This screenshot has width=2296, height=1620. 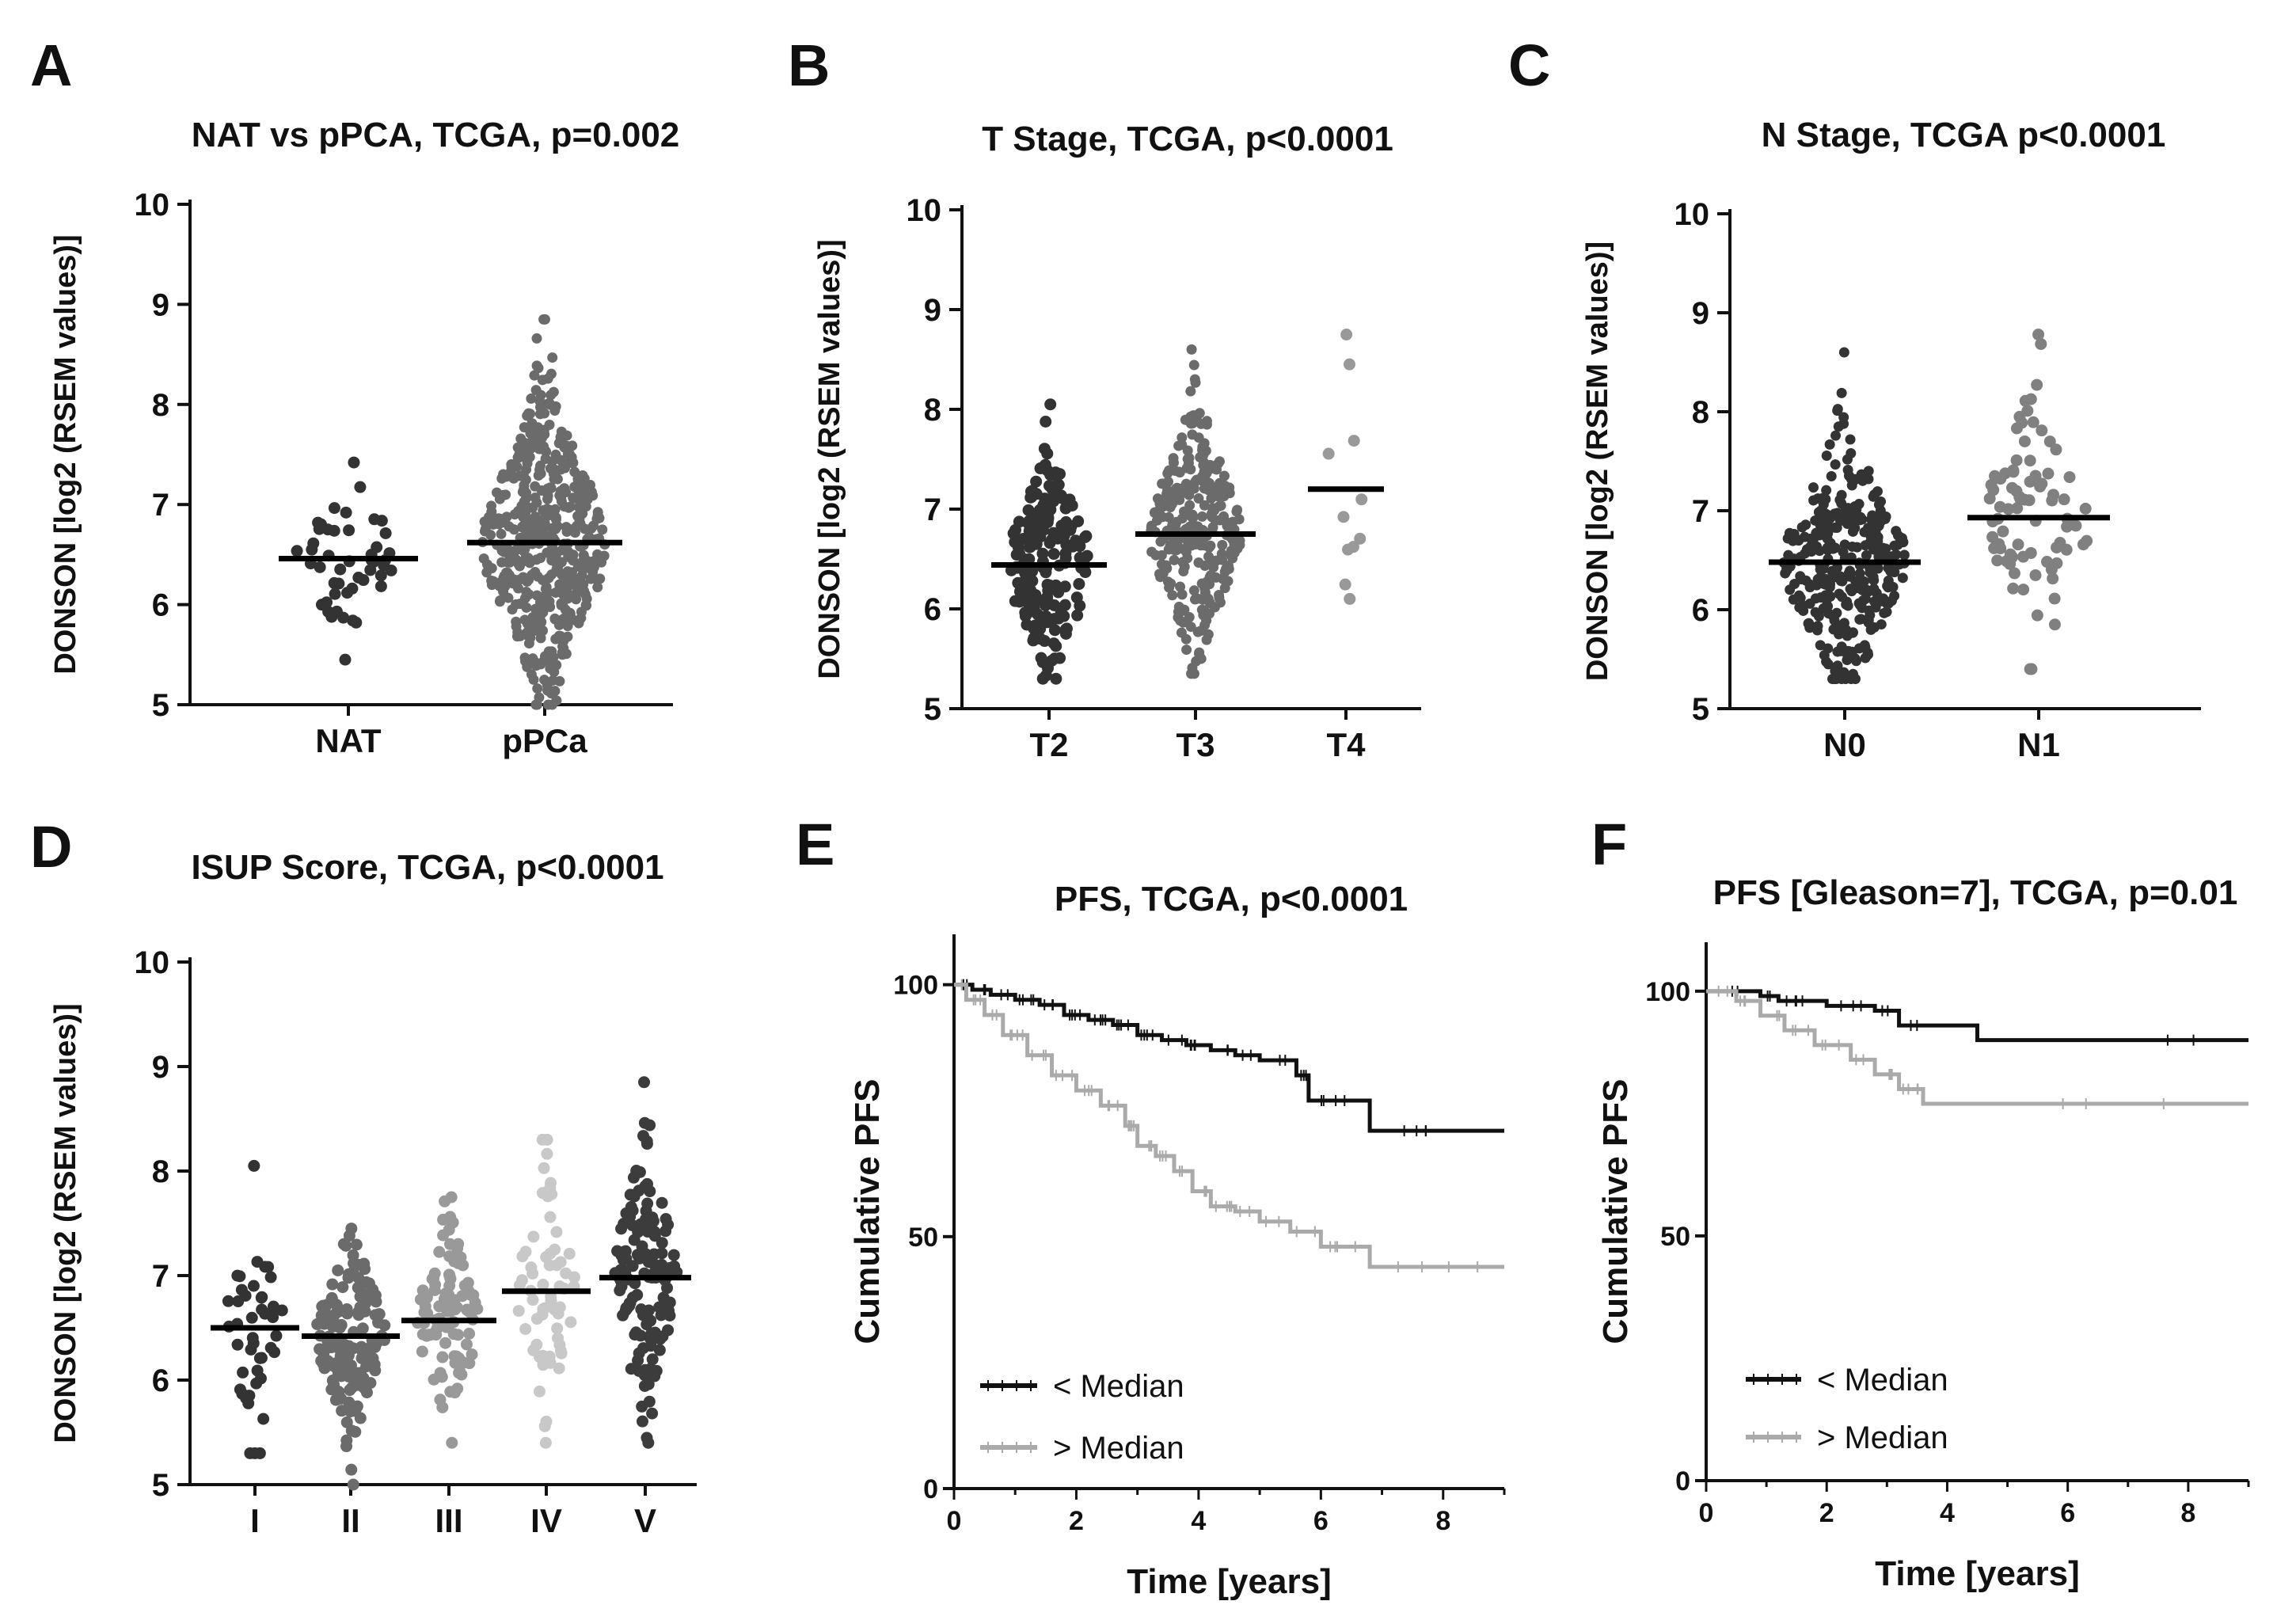 What do you see at coordinates (448, 1520) in the screenshot?
I see `x-tick-label: III` at bounding box center [448, 1520].